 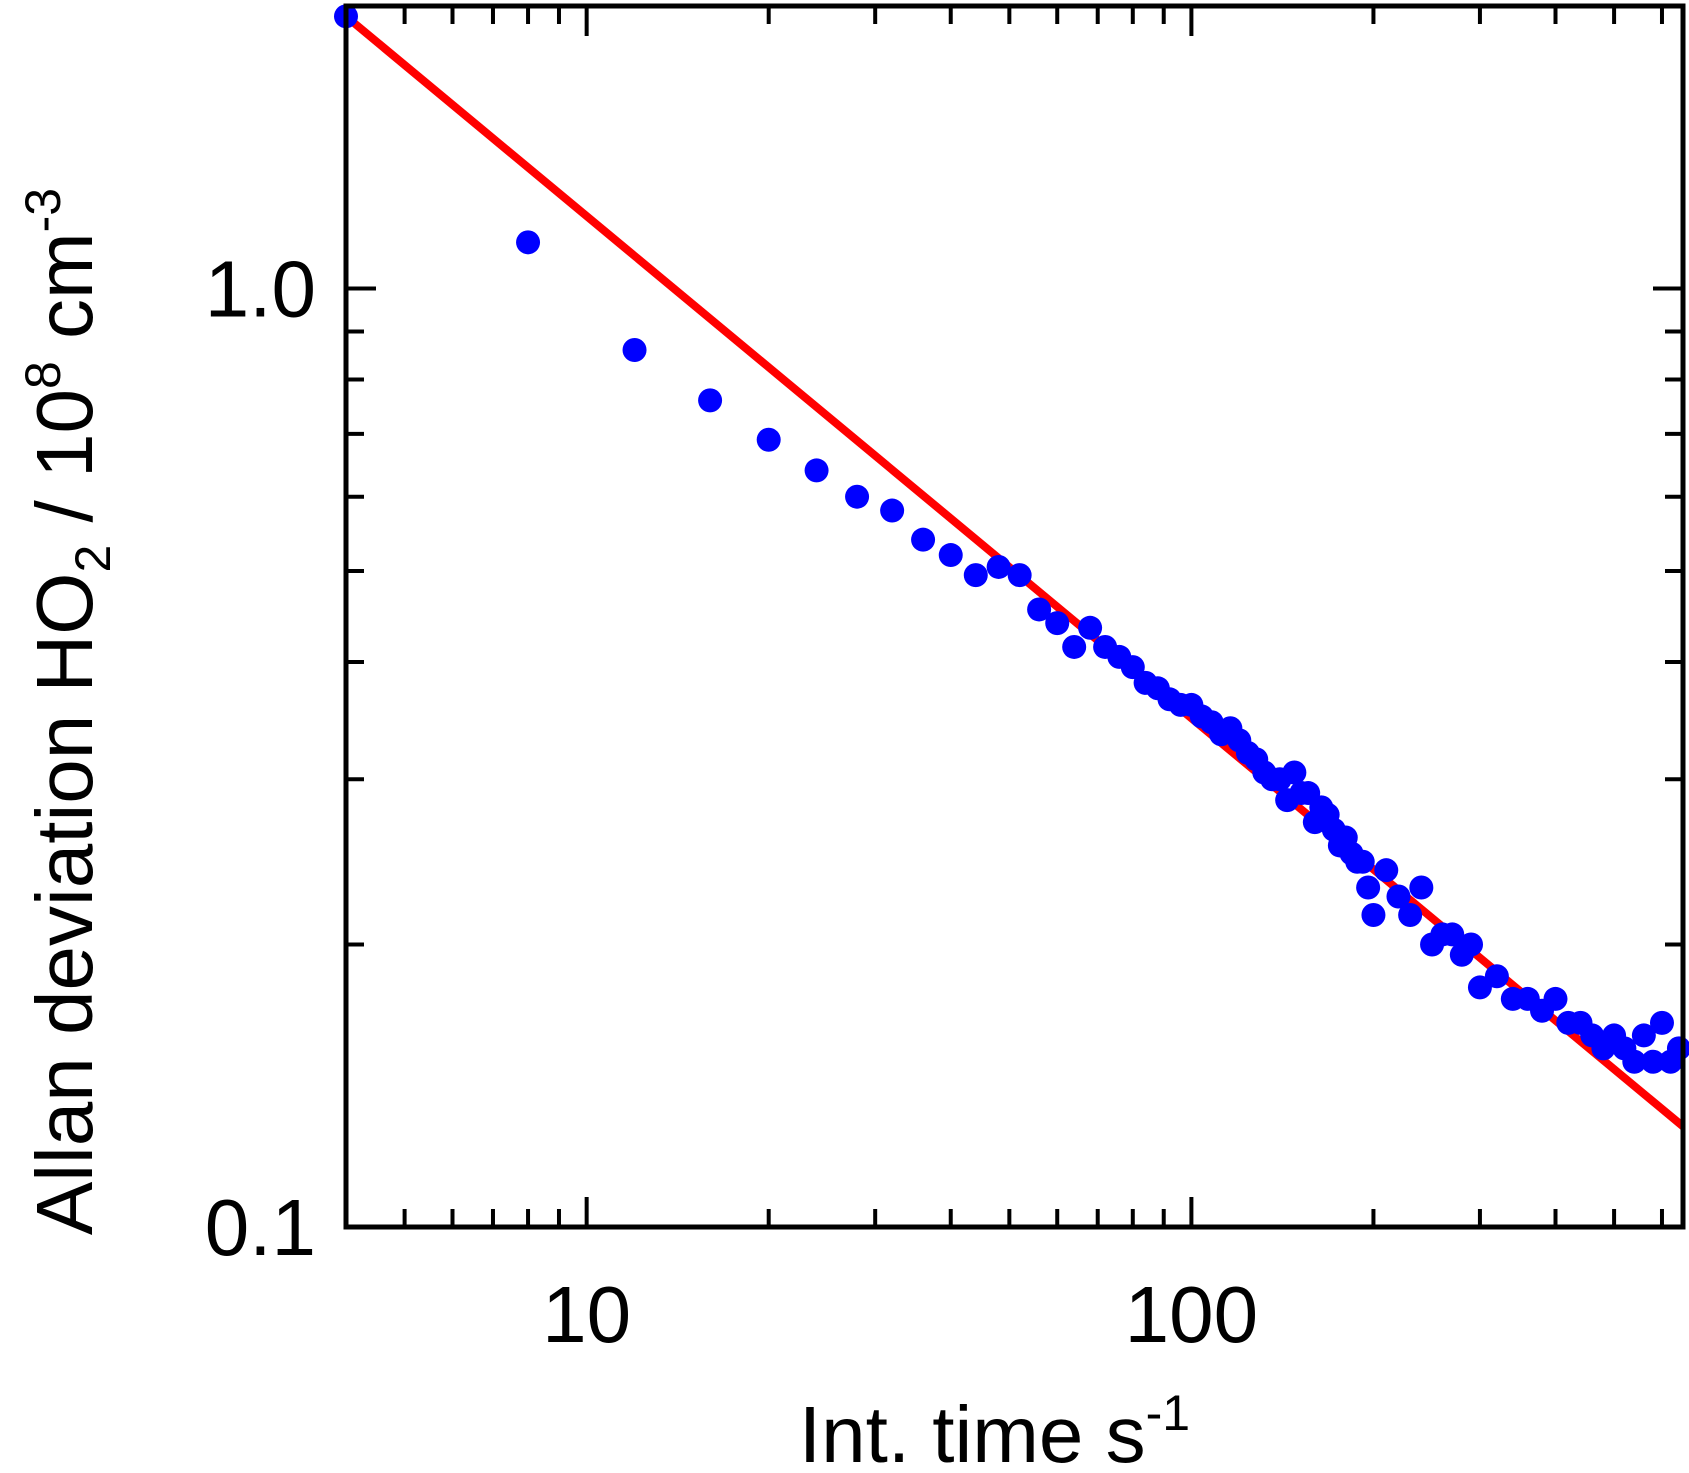 I want to click on y-axis-title: Allan deviation HO2 / 108 cm-3, so click(x=68, y=711).